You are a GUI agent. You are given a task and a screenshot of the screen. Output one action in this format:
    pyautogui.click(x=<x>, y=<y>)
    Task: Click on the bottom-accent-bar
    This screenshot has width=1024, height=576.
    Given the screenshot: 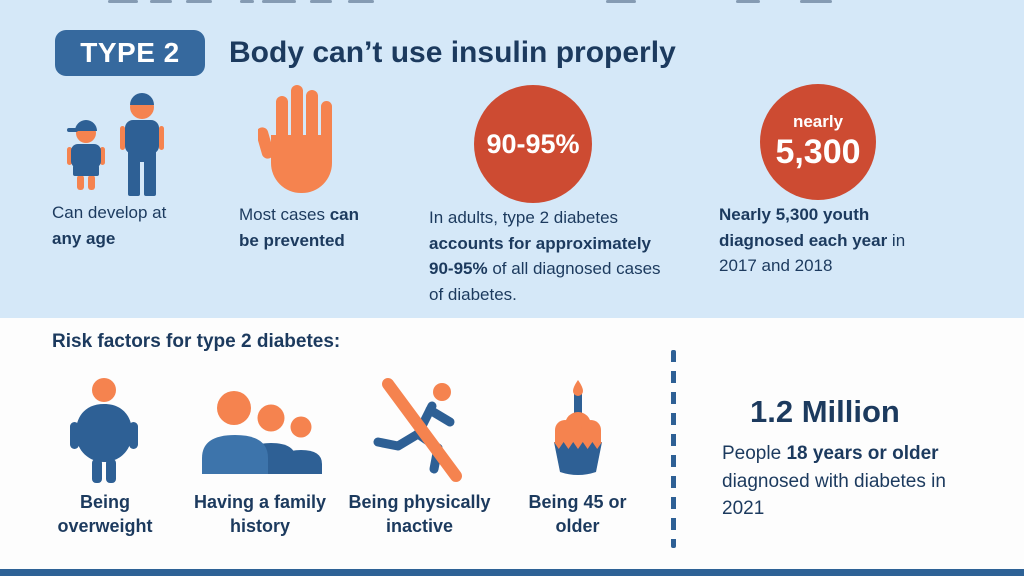 What is the action you would take?
    pyautogui.click(x=512, y=572)
    